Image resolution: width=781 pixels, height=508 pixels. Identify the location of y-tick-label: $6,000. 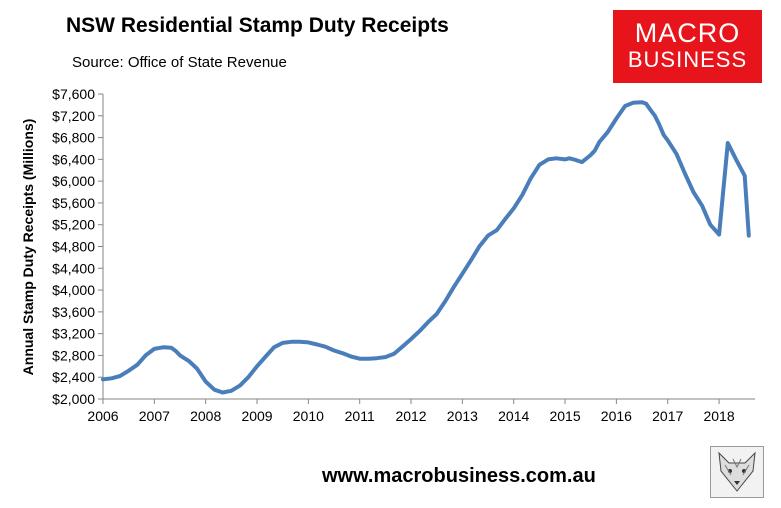
(73, 181).